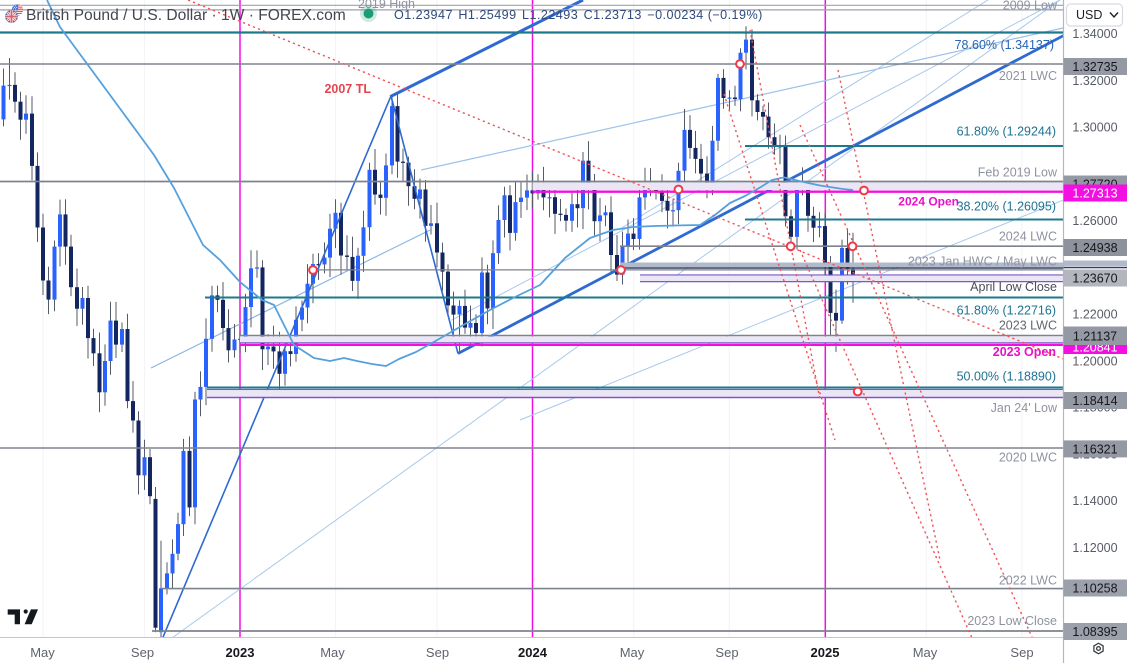 This screenshot has width=1127, height=668. What do you see at coordinates (982, 262) in the screenshot?
I see `svg-text: 2023 Jan HWC / May LWC` at bounding box center [982, 262].